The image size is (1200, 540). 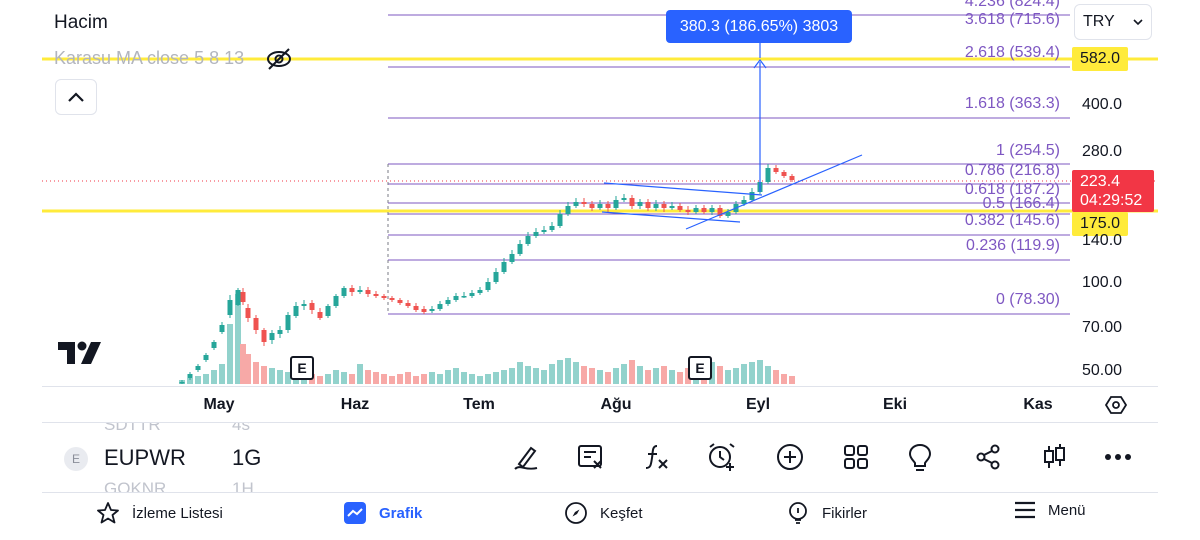 What do you see at coordinates (1038, 404) in the screenshot?
I see `time-tick: Kas` at bounding box center [1038, 404].